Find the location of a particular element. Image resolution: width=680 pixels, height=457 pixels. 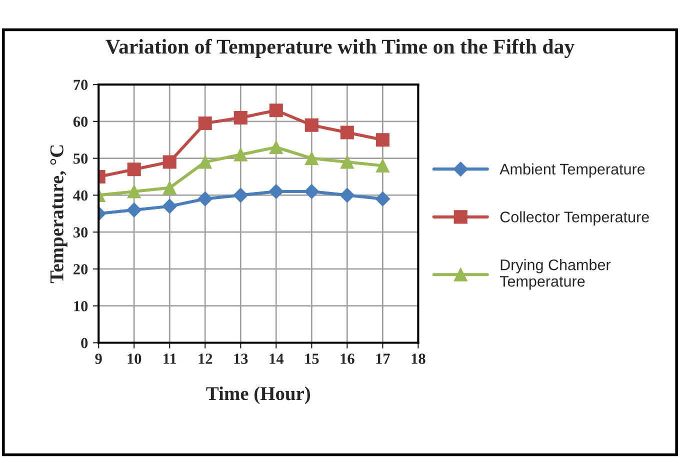

x-tick-label: 13 is located at coordinates (241, 359).